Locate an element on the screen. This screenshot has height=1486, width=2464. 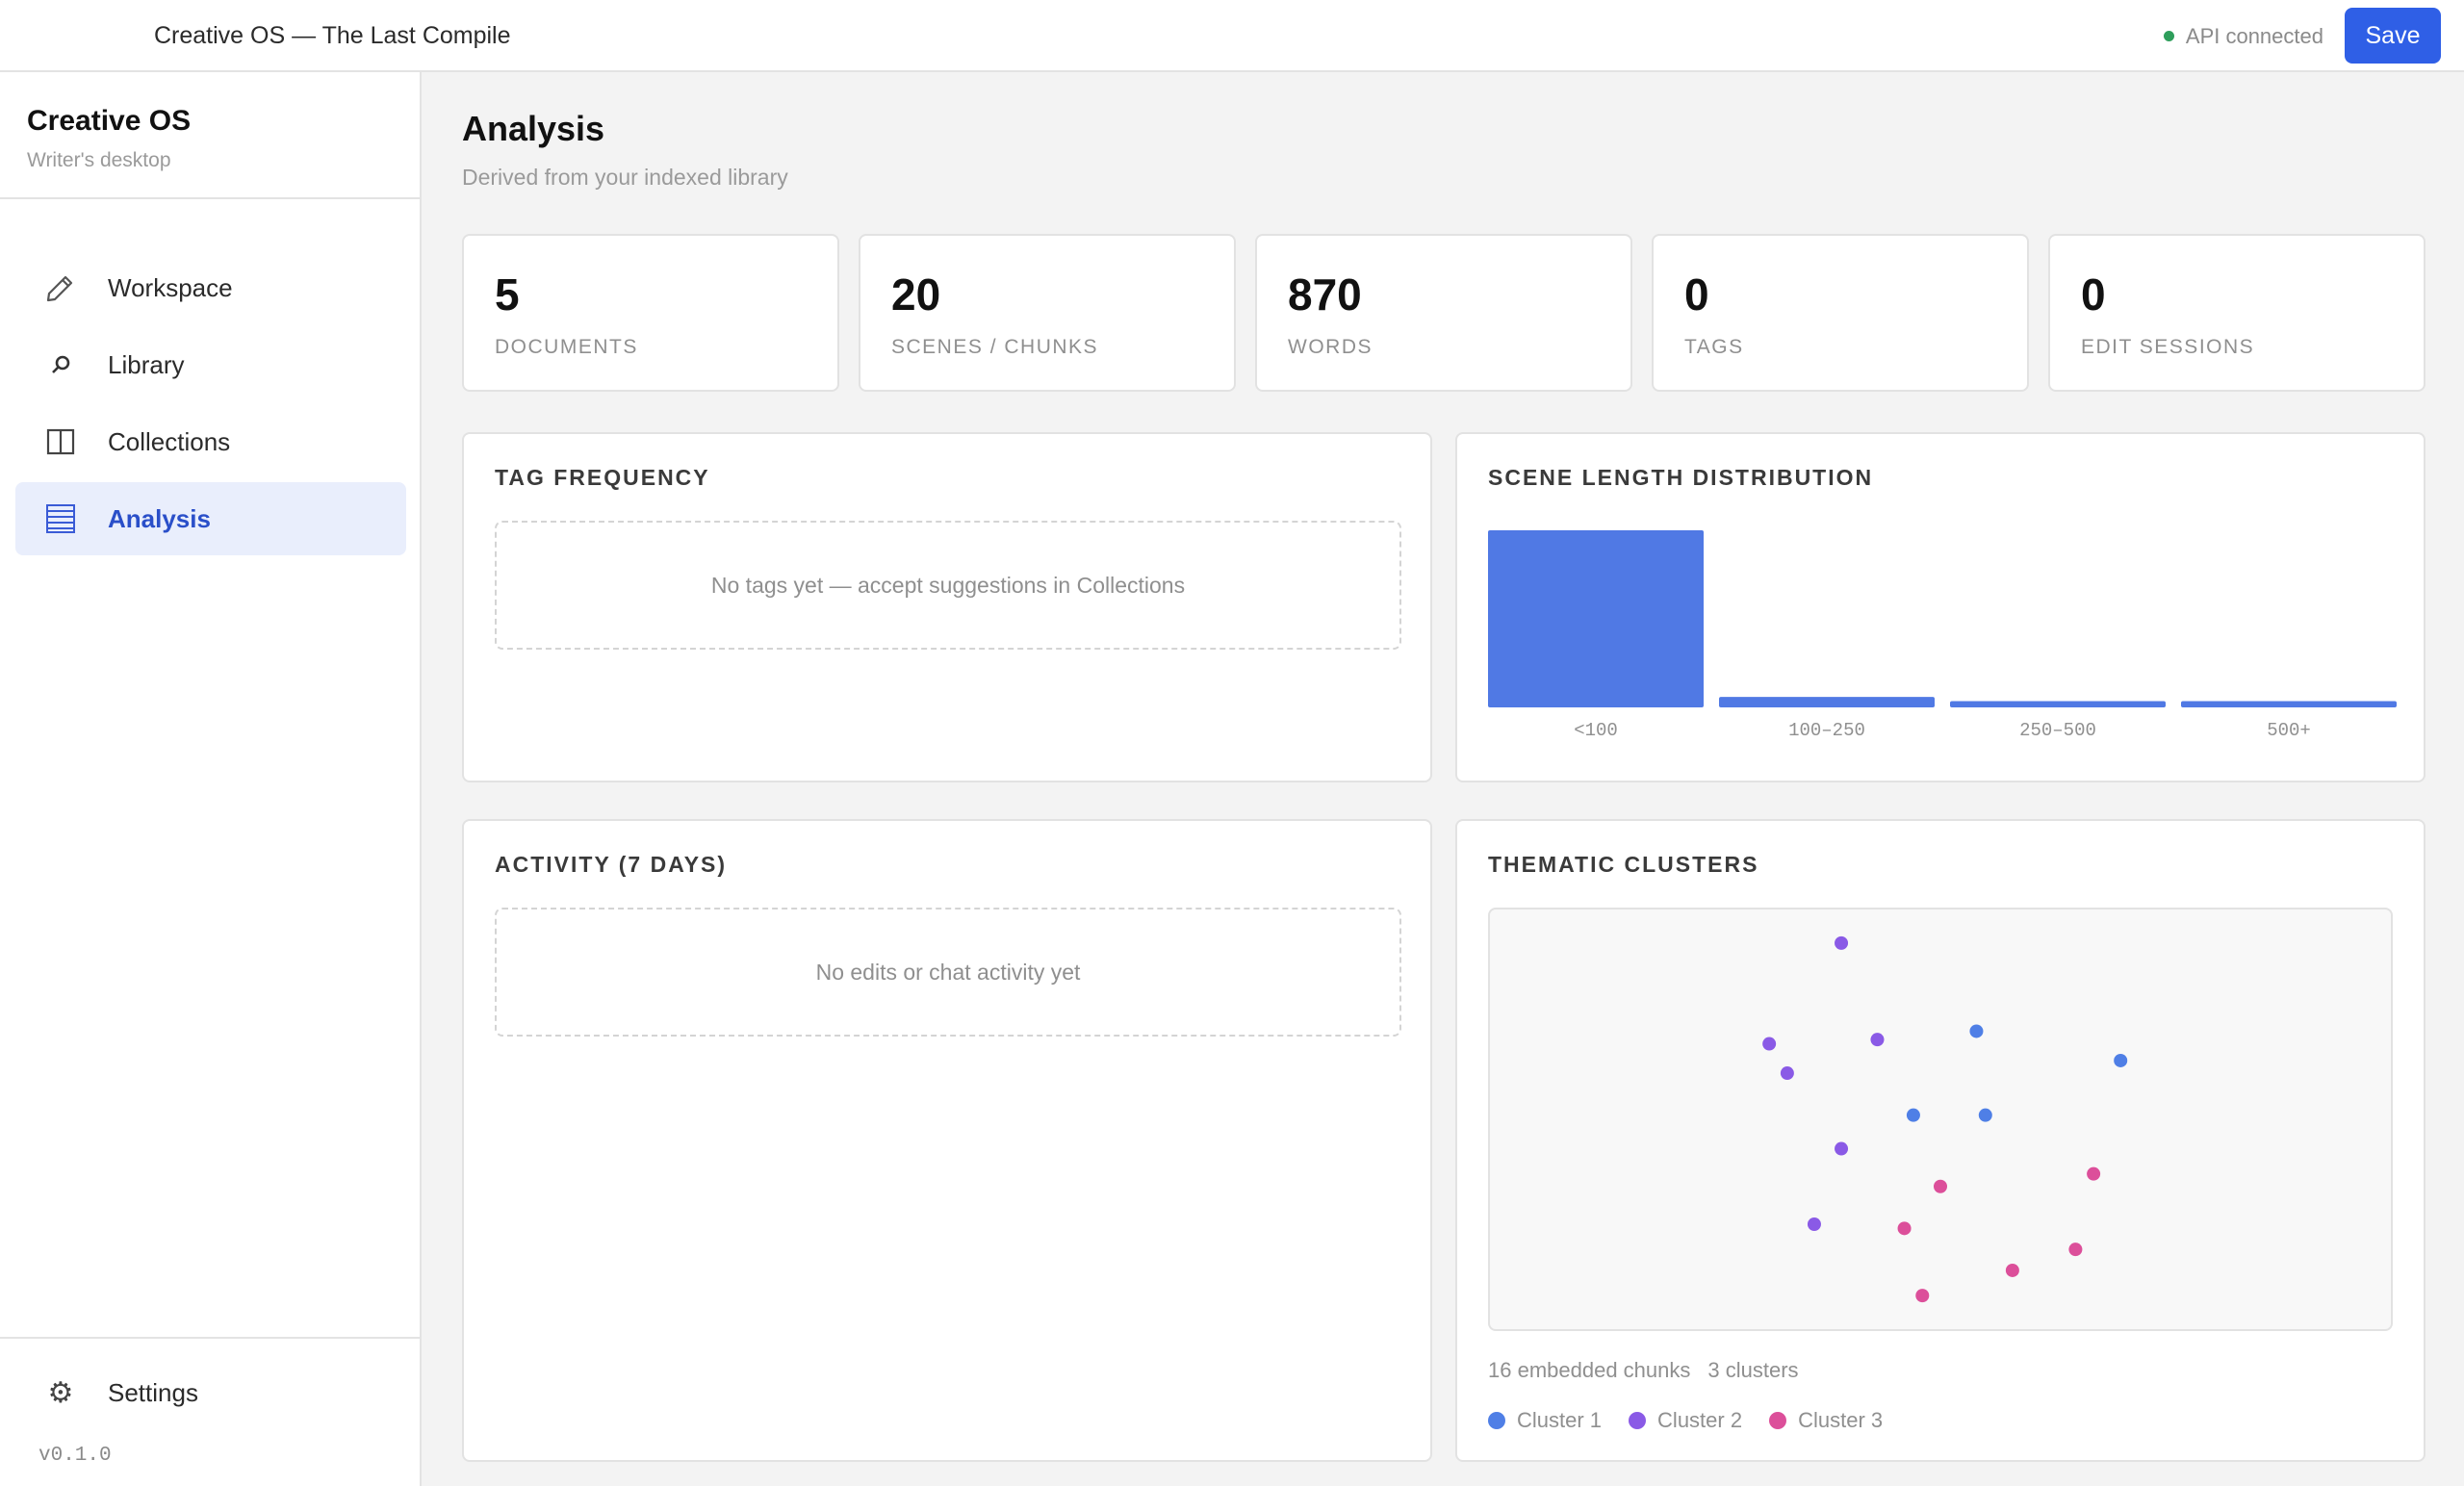
sidebar-item-analysis: Analysis is located at coordinates (210, 518).